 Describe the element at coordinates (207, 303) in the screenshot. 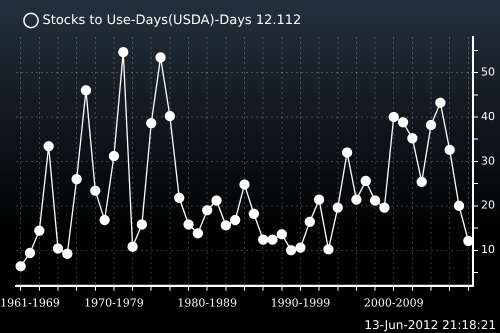

I see `x-tick-label: 1980-1989` at that location.